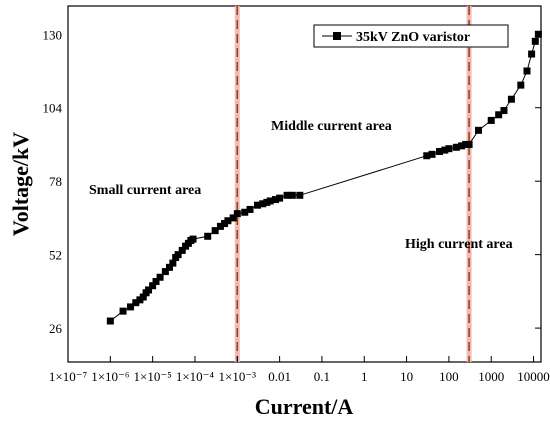 This screenshot has width=550, height=425. Describe the element at coordinates (533, 376) in the screenshot. I see `x-tick-label: 10000` at that location.